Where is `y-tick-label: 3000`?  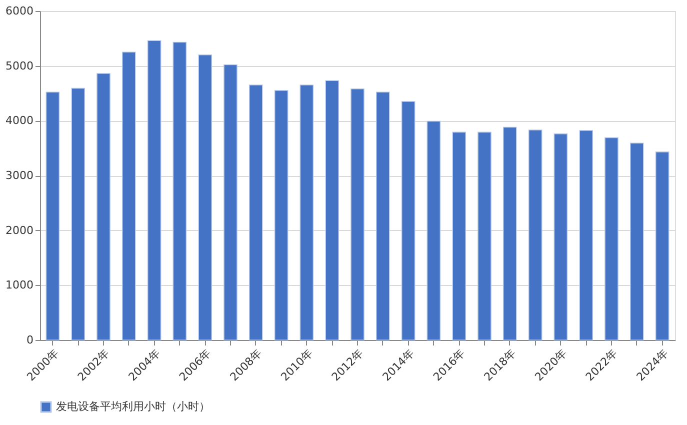
y-tick-label: 3000 is located at coordinates (20, 175).